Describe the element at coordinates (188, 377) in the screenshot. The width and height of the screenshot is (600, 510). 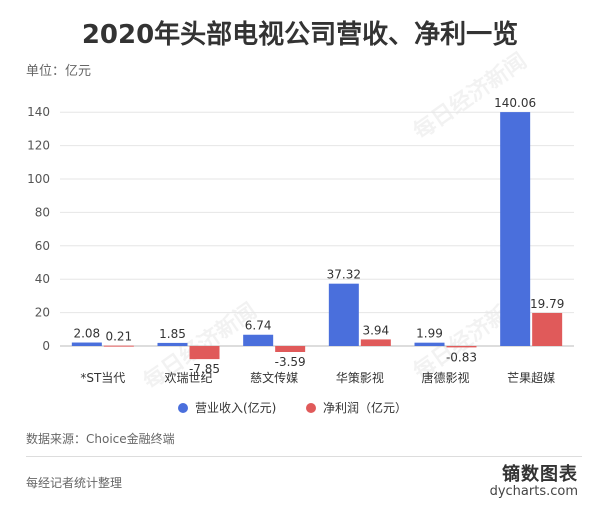
I see `category-label-1: 欢瑞世纪` at that location.